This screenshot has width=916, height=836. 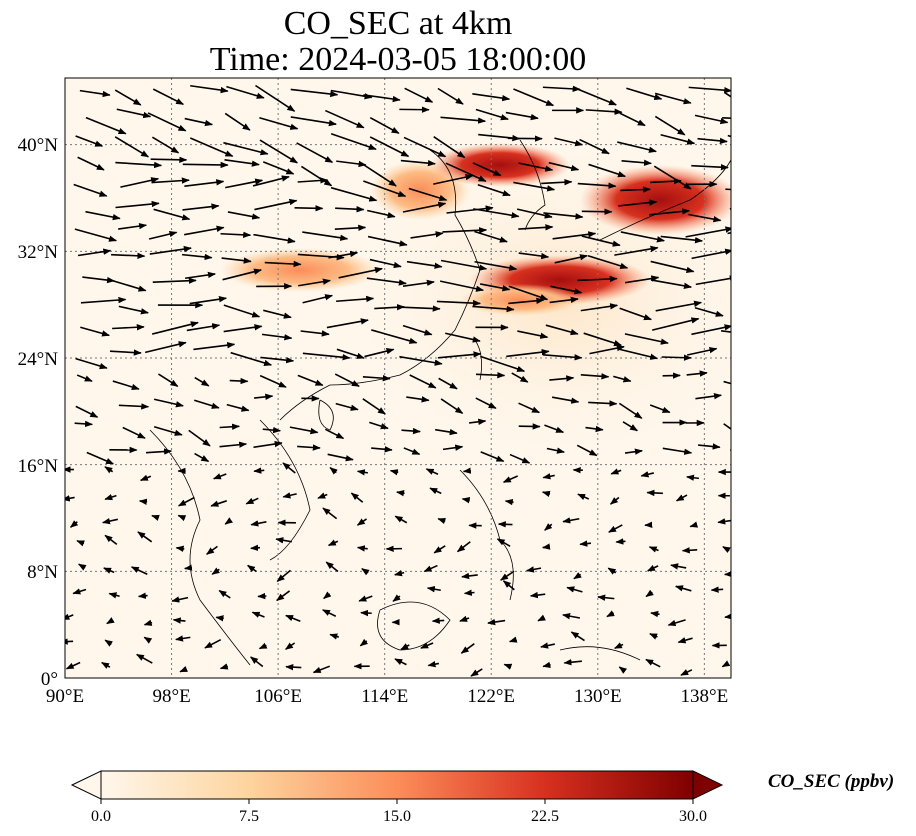 I want to click on x-axis-ticks: 90°E 98°E 106°E 114°E 122°E 130°E 138°E, so click(x=387, y=696).